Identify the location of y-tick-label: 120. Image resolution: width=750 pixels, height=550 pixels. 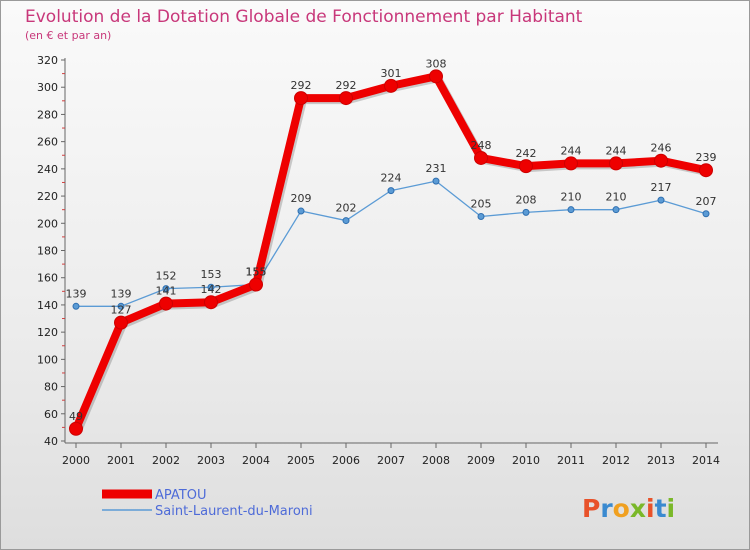
(47, 332).